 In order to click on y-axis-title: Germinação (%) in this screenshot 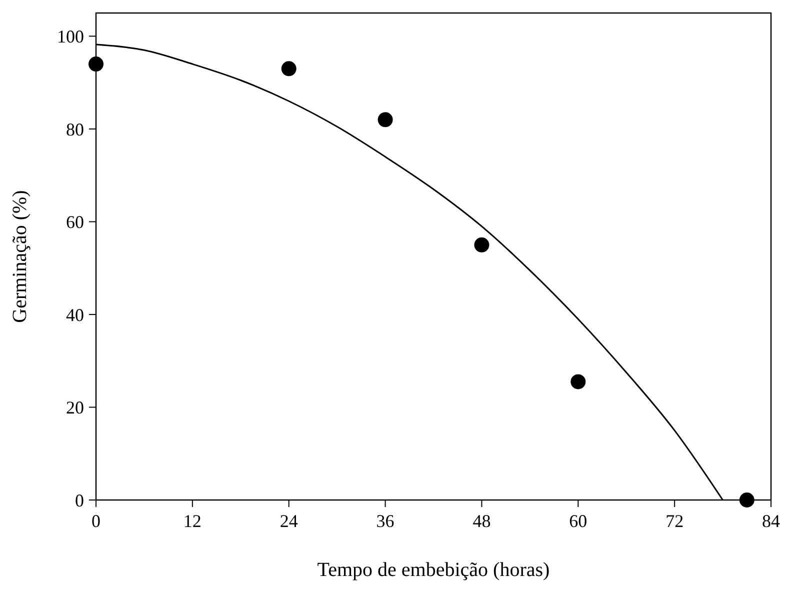, I will do `click(20, 256)`.